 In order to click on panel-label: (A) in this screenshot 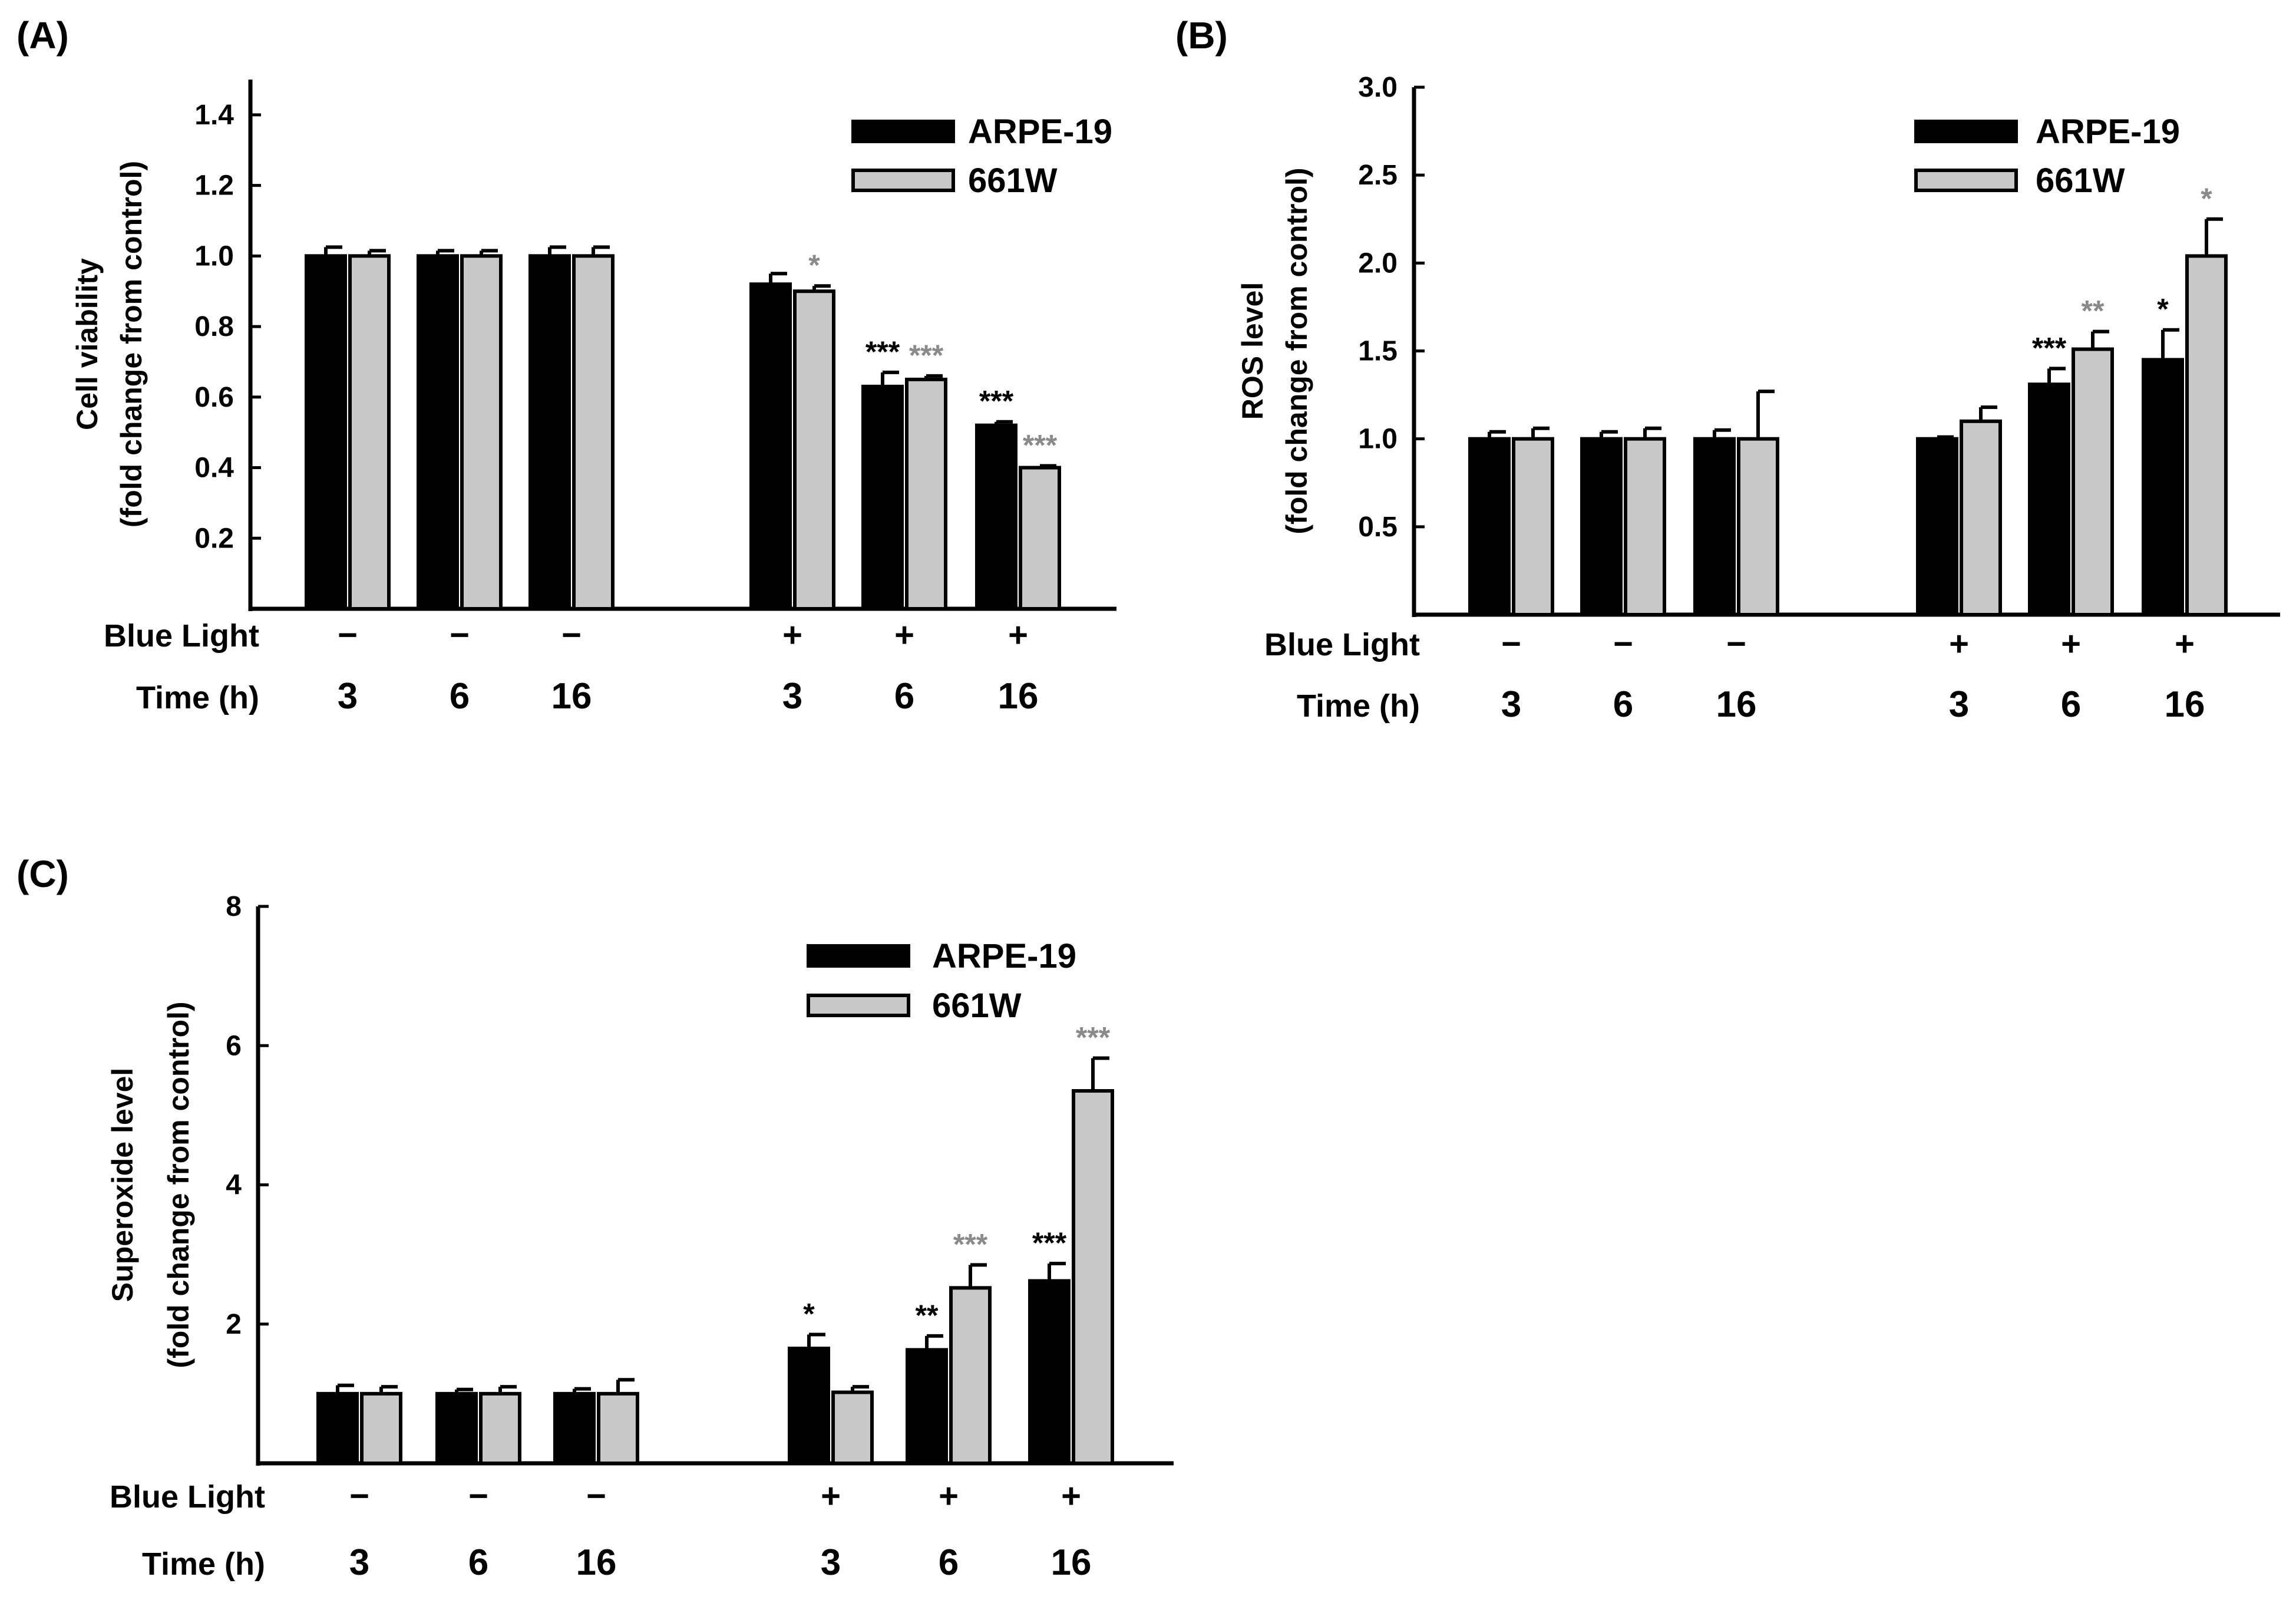, I will do `click(42, 35)`.